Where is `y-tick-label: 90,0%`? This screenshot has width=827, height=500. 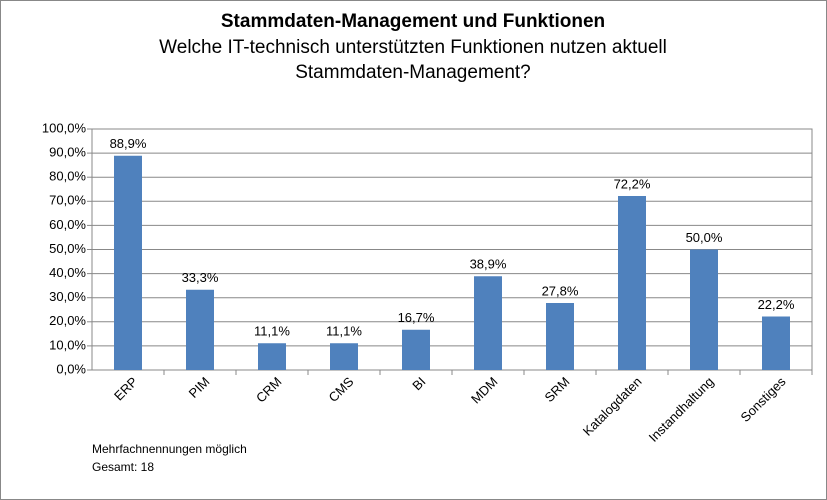 y-tick-label: 90,0% is located at coordinates (67, 152).